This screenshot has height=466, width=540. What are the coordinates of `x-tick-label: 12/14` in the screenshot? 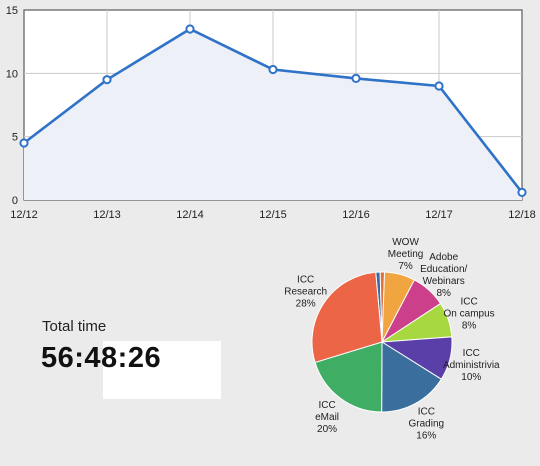 It's located at (190, 215).